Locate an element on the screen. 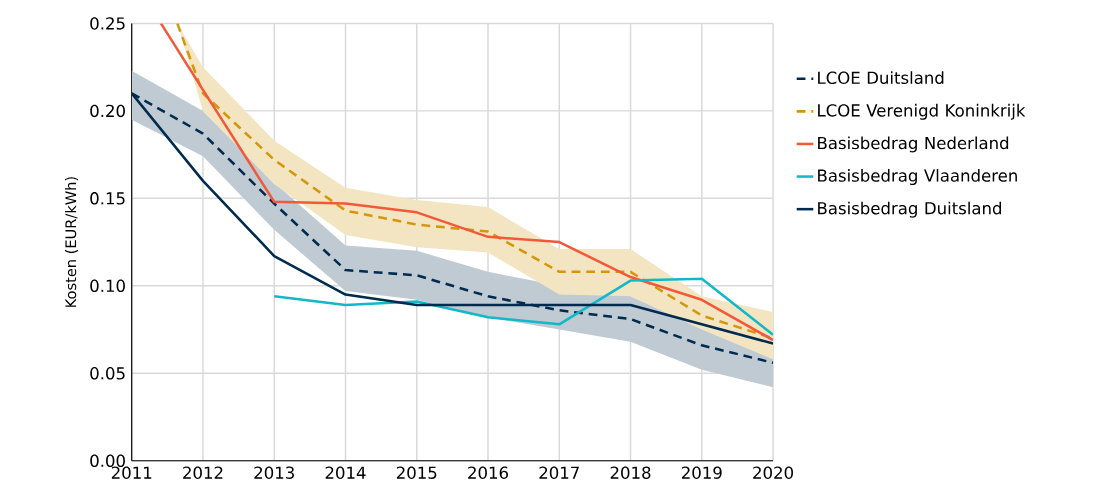 The height and width of the screenshot is (504, 1104). y-tick-label: 0.25 is located at coordinates (107, 23).